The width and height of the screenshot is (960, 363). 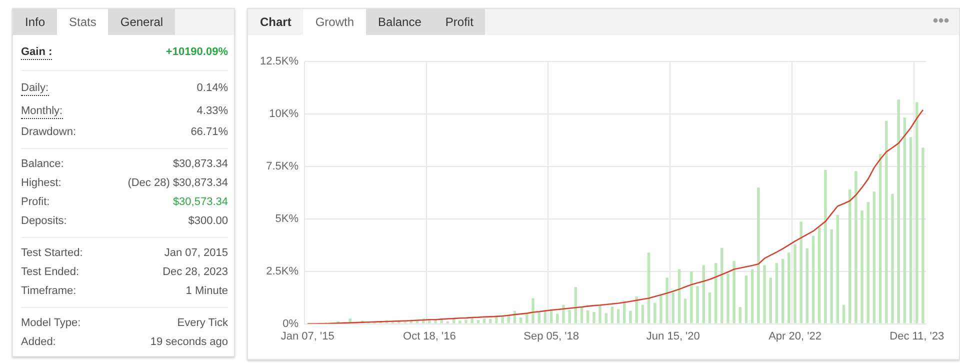 I want to click on text: $300.00, so click(x=208, y=221).